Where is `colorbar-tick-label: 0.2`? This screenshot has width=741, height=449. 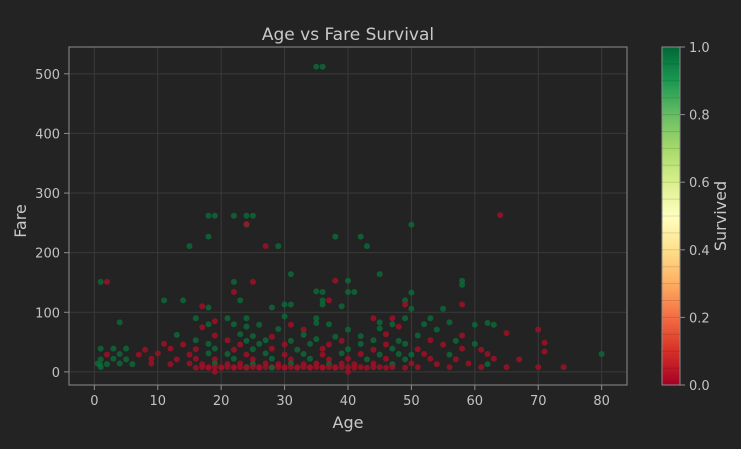 colorbar-tick-label: 0.2 is located at coordinates (699, 318).